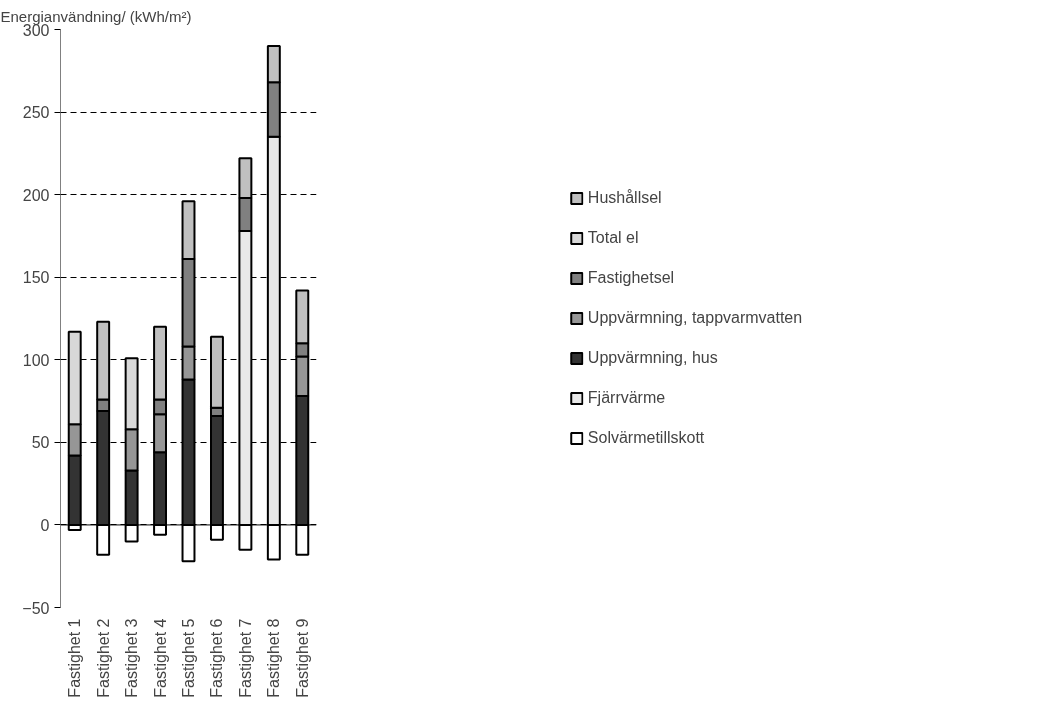 Image resolution: width=1061 pixels, height=706 pixels. I want to click on x-tick-label: Fastighet 3, so click(132, 658).